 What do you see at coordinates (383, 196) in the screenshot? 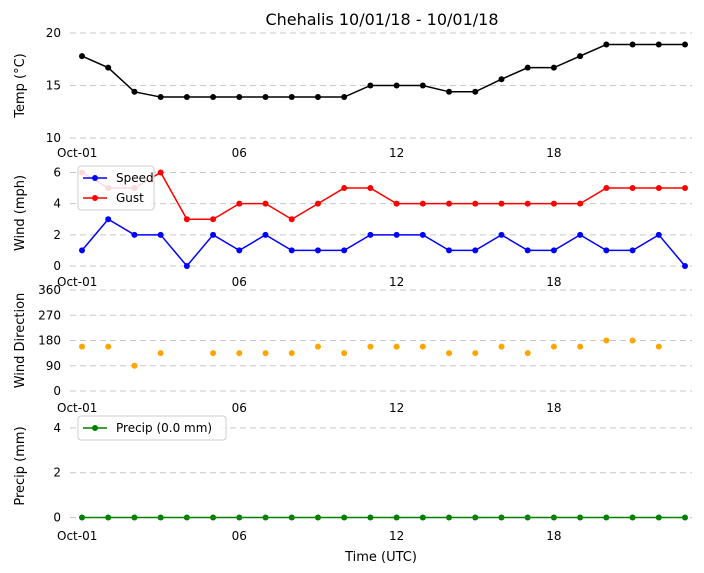
I see `series-line-gust` at bounding box center [383, 196].